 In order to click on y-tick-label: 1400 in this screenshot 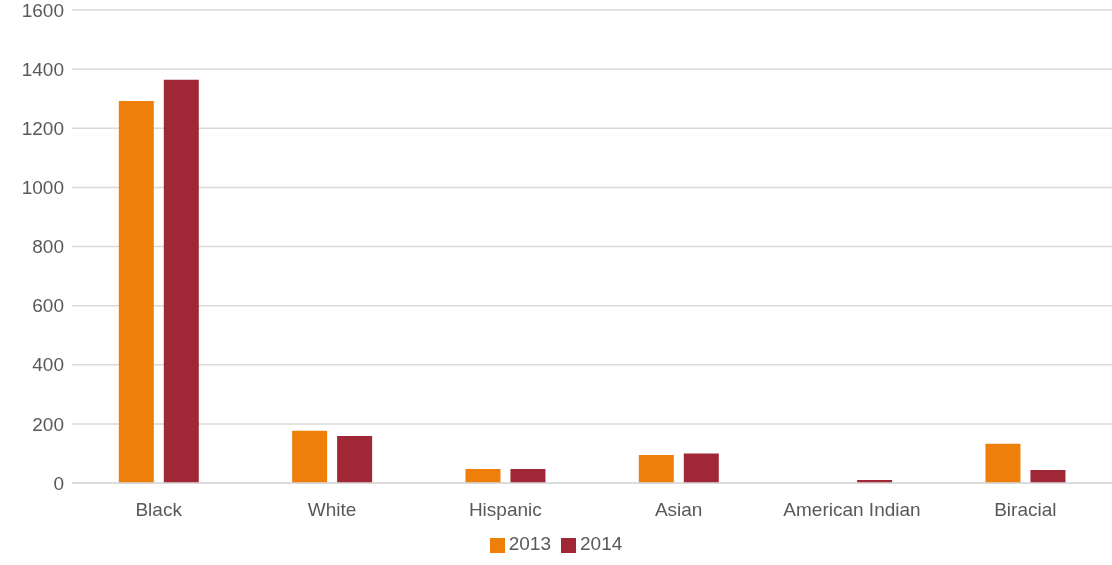, I will do `click(42, 69)`.